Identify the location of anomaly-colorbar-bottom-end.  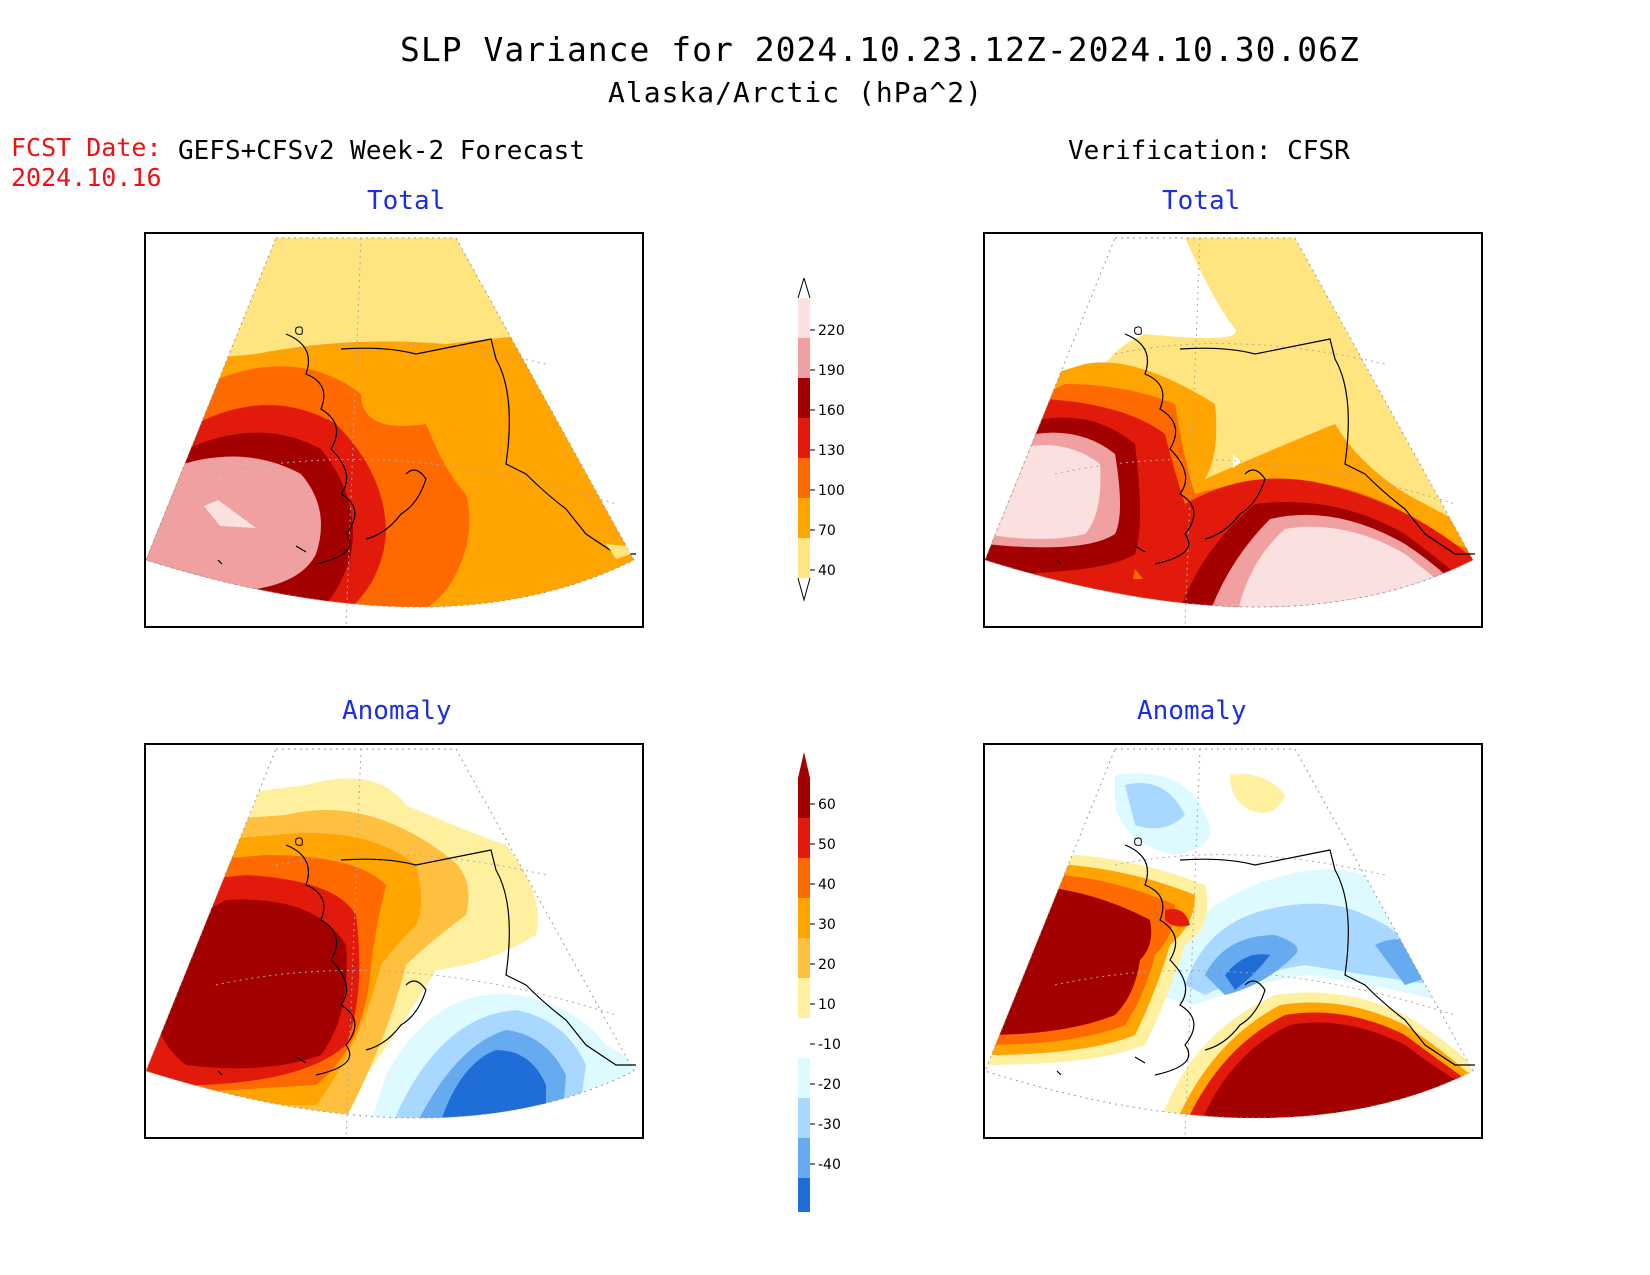
(804, 1195).